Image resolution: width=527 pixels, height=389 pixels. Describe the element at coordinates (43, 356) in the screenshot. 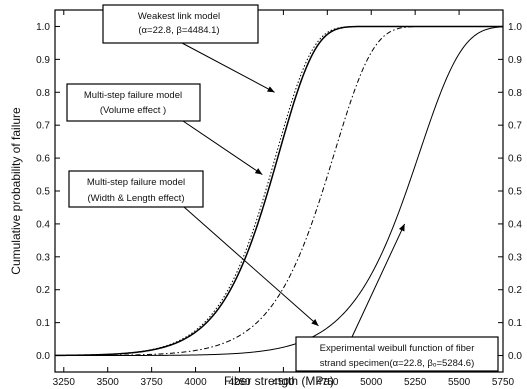

I see `y-tick-label: 0.0` at that location.